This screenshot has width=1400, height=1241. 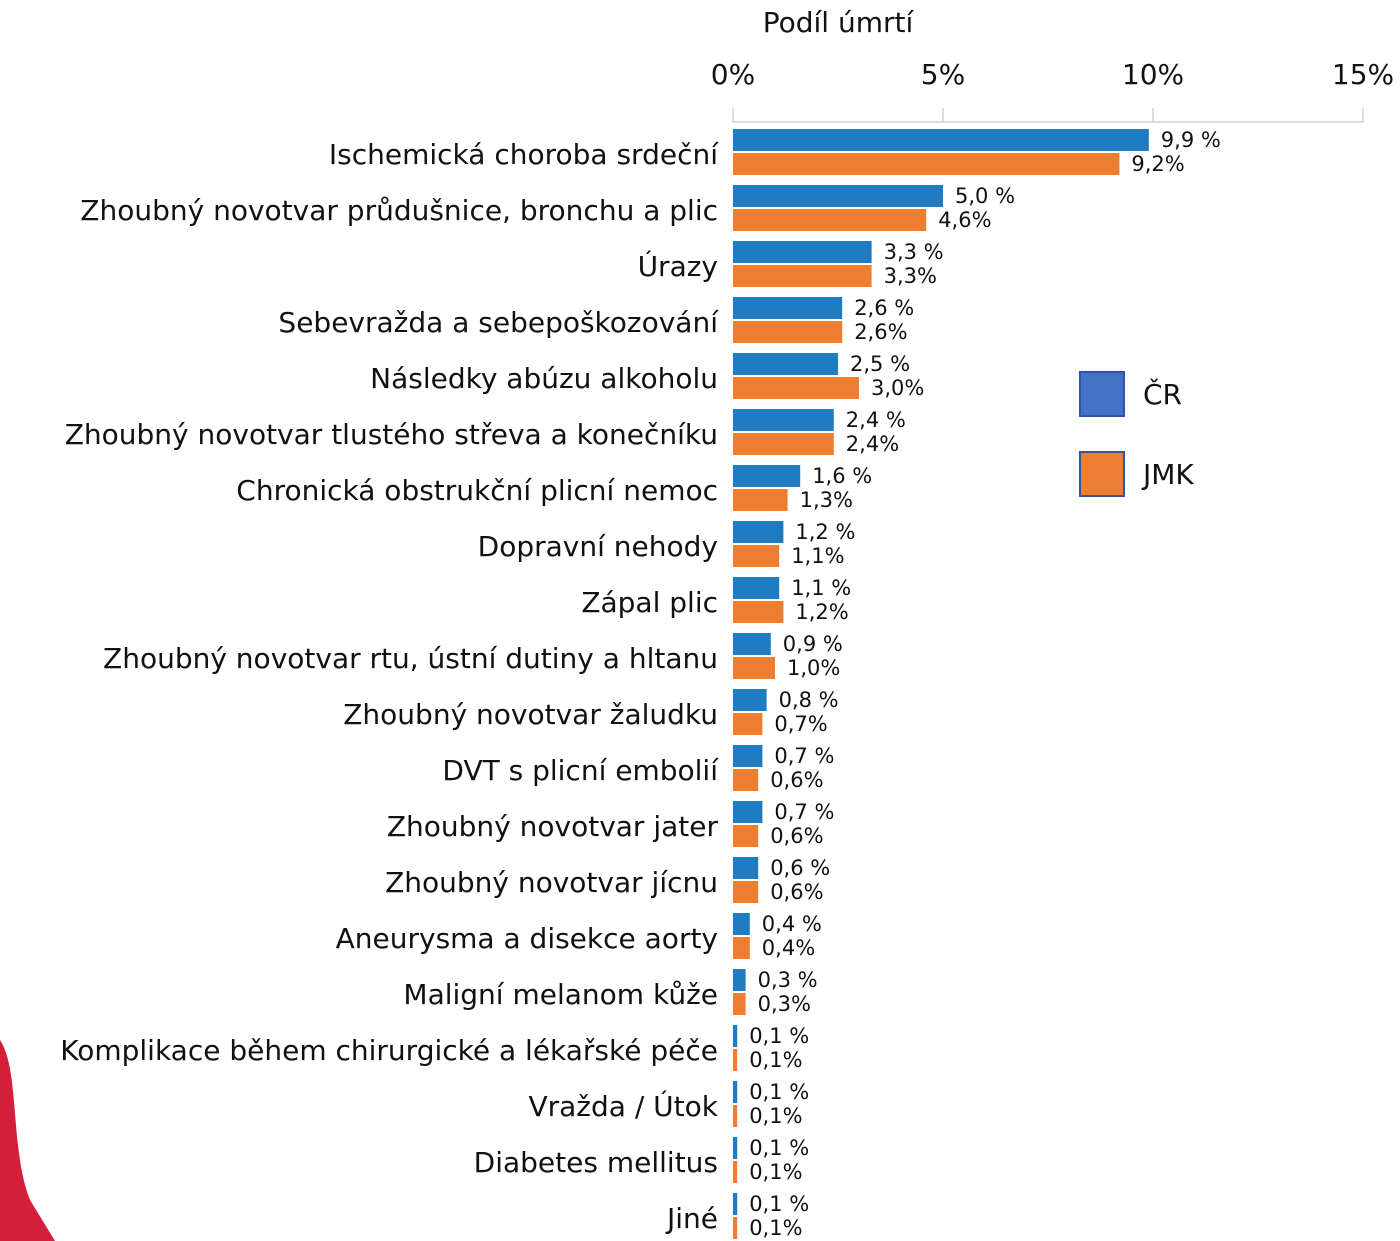 What do you see at coordinates (884, 308) in the screenshot?
I see `value-label: 2,6 %` at bounding box center [884, 308].